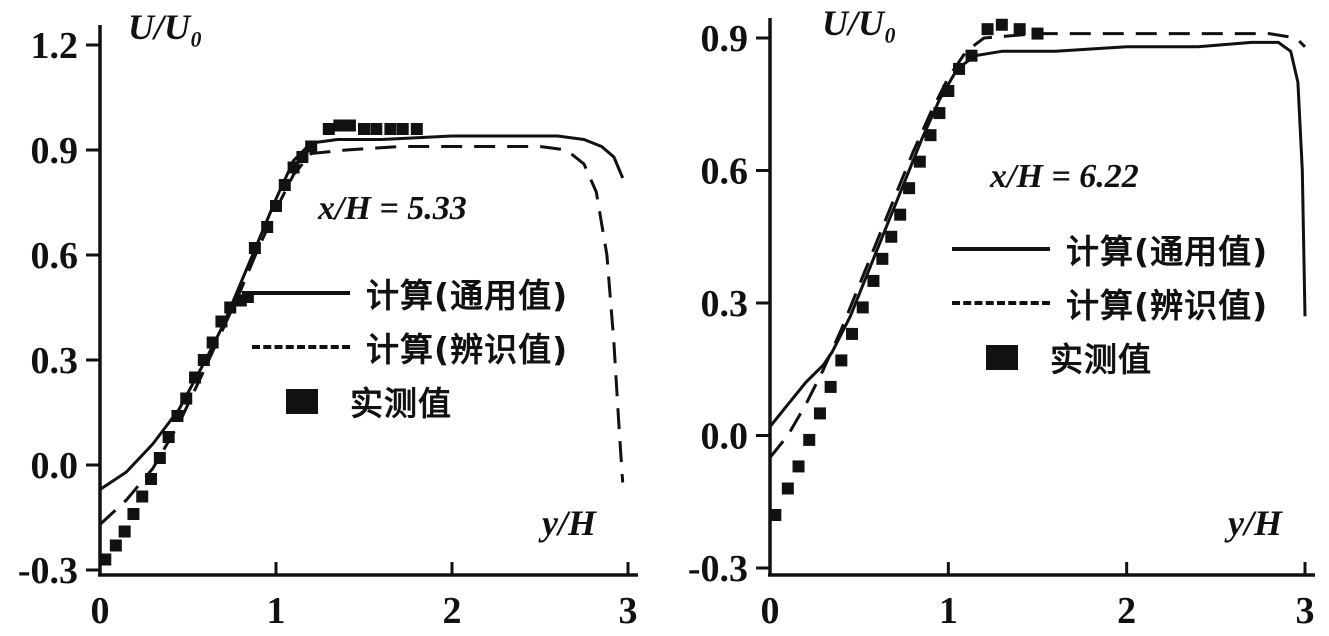 Image resolution: width=1329 pixels, height=636 pixels. I want to click on chart-annotation: x/H = 6.22, so click(1064, 176).